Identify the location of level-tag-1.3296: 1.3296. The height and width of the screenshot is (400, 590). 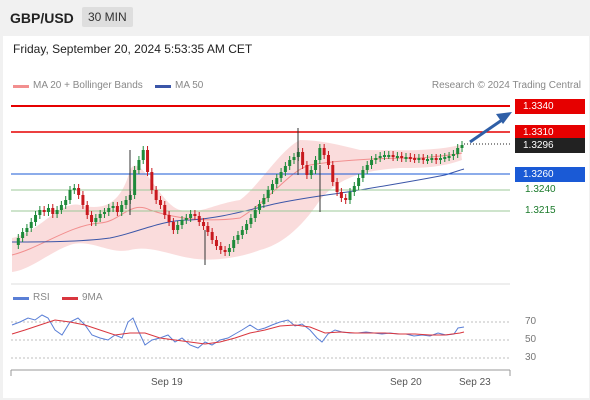
(550, 145).